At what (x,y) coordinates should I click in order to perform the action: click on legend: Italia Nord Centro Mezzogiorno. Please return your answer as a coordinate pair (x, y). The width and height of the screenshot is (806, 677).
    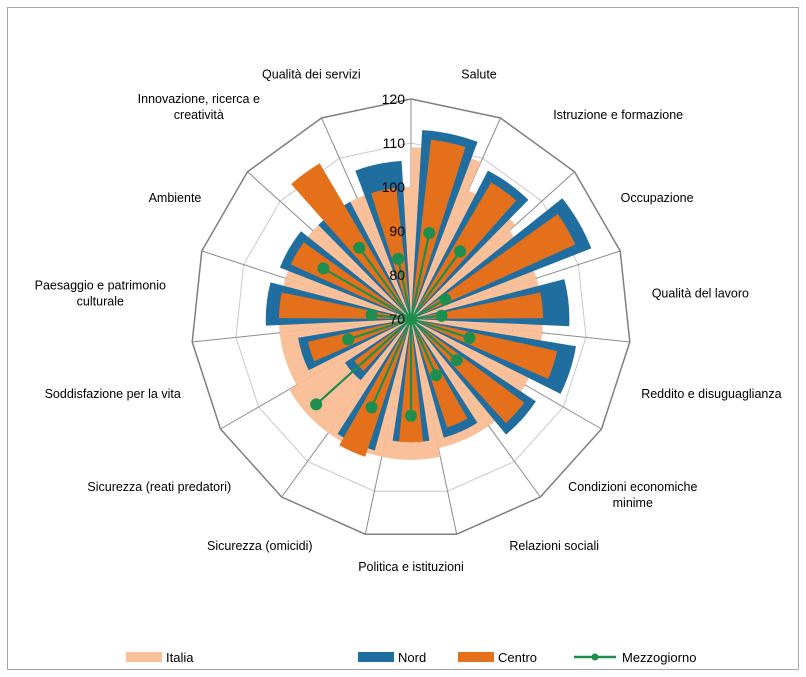
    Looking at the image, I should click on (411, 657).